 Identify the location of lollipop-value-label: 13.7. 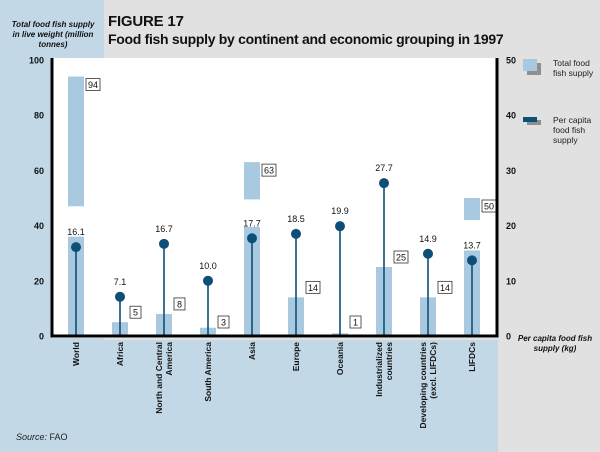
(472, 245).